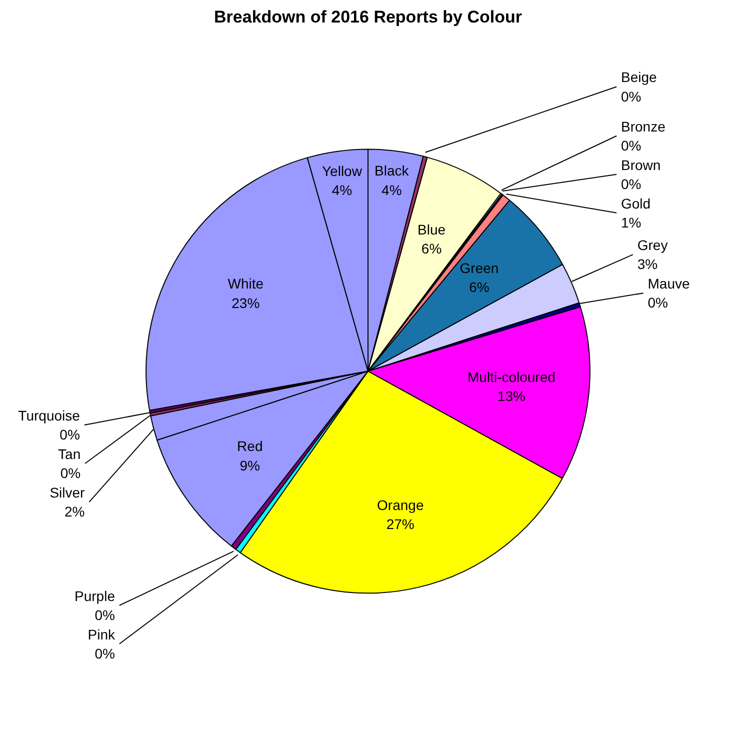 The width and height of the screenshot is (735, 733). Describe the element at coordinates (250, 465) in the screenshot. I see `data-label: 9%` at that location.